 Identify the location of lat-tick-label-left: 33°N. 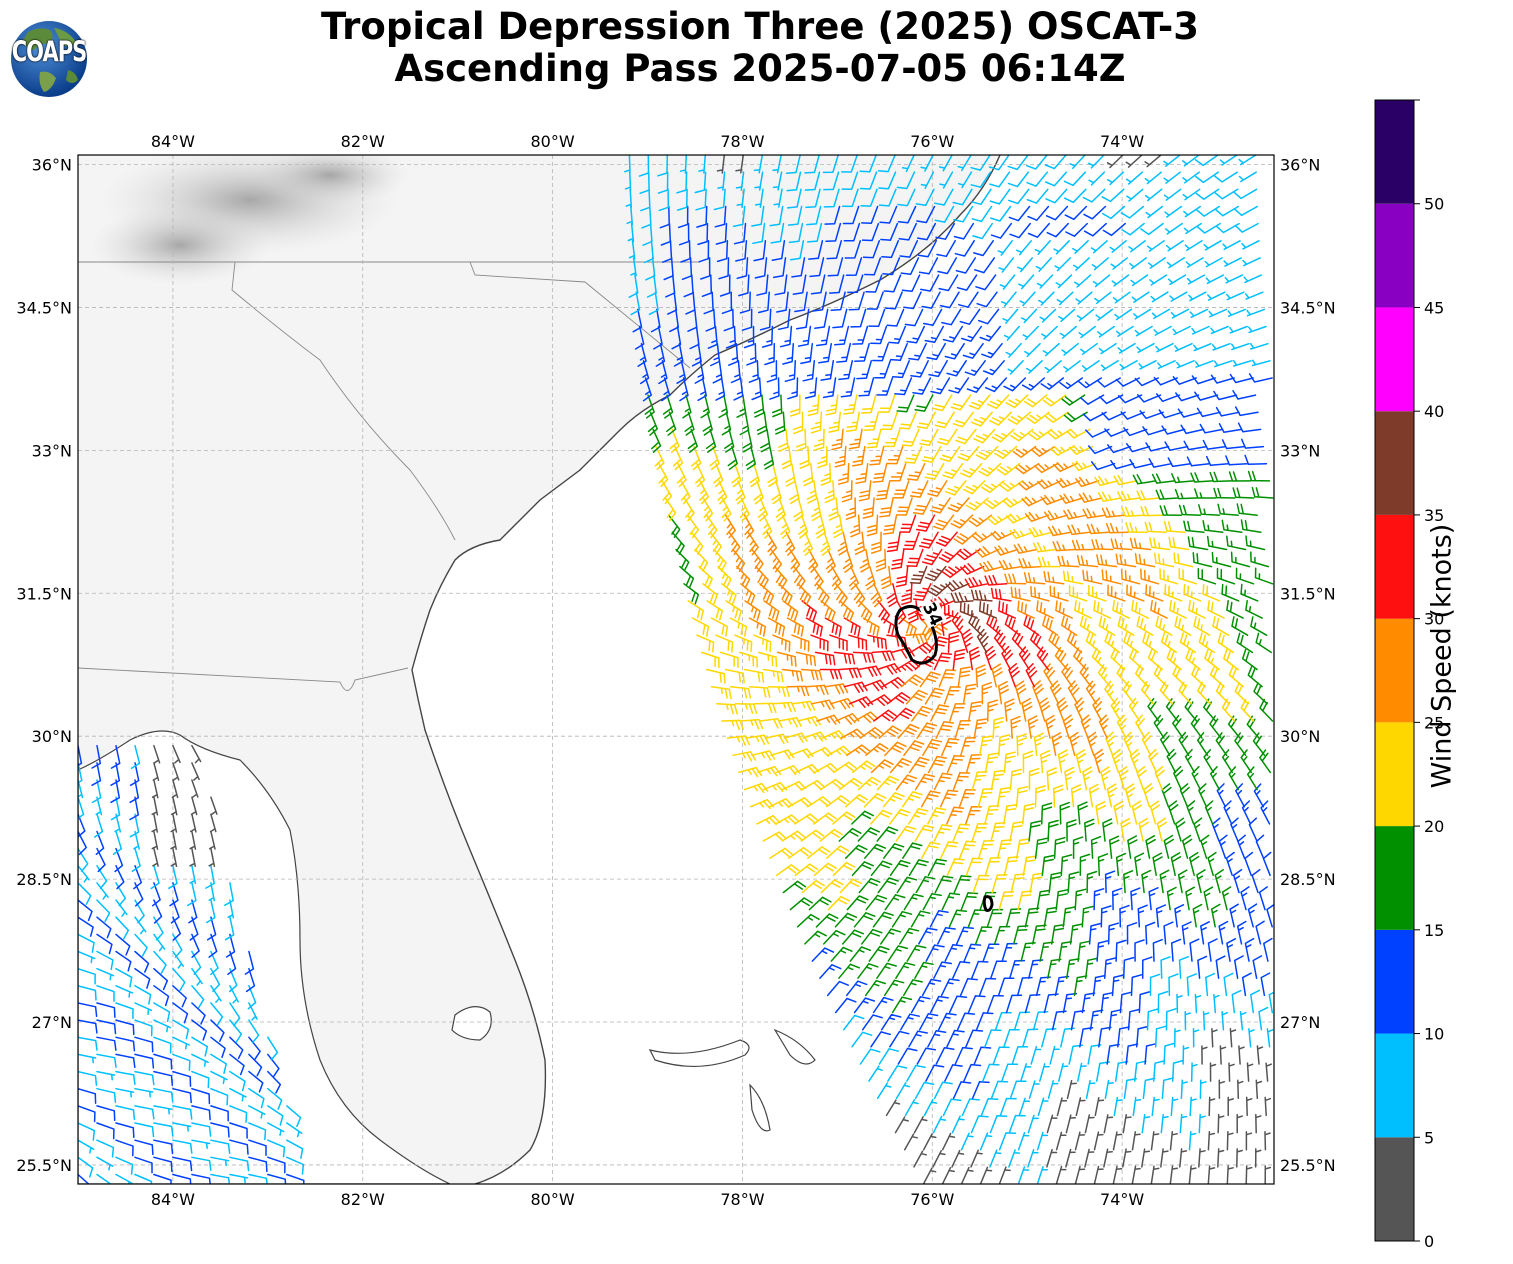
(52, 450).